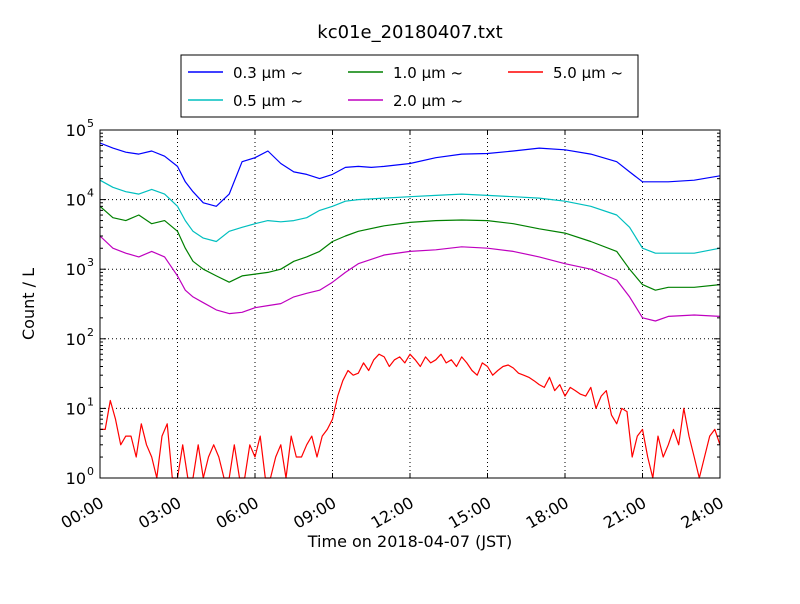 Image resolution: width=800 pixels, height=604 pixels. I want to click on y-tick-label: 10 1, so click(80, 406).